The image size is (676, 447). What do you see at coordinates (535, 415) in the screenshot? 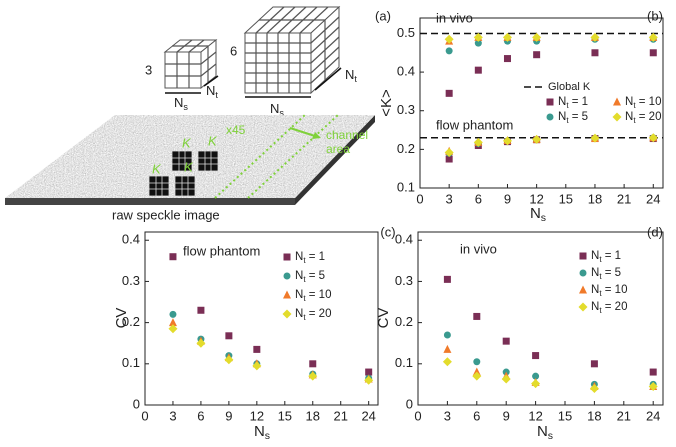
I see `x-tick-label: 12` at bounding box center [535, 415].